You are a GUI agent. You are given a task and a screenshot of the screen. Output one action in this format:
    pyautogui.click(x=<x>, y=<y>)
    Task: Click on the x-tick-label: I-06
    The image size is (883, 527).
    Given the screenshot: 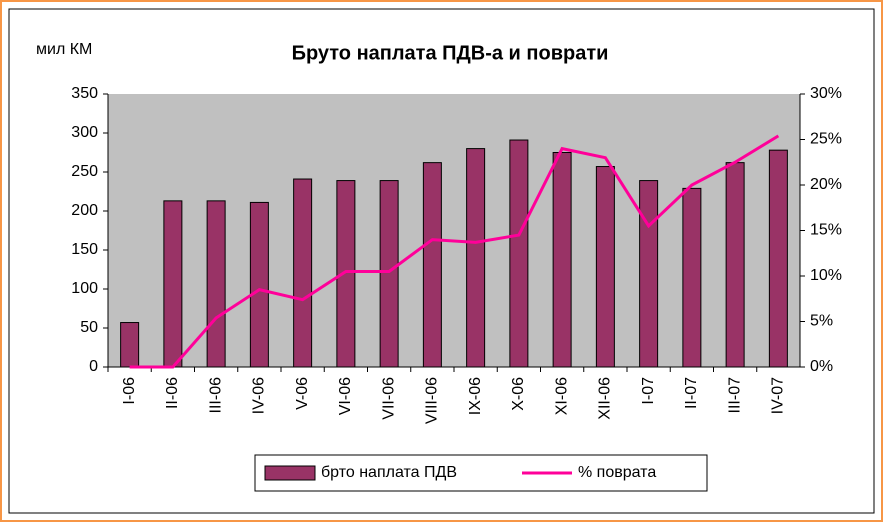 What is the action you would take?
    pyautogui.click(x=129, y=391)
    